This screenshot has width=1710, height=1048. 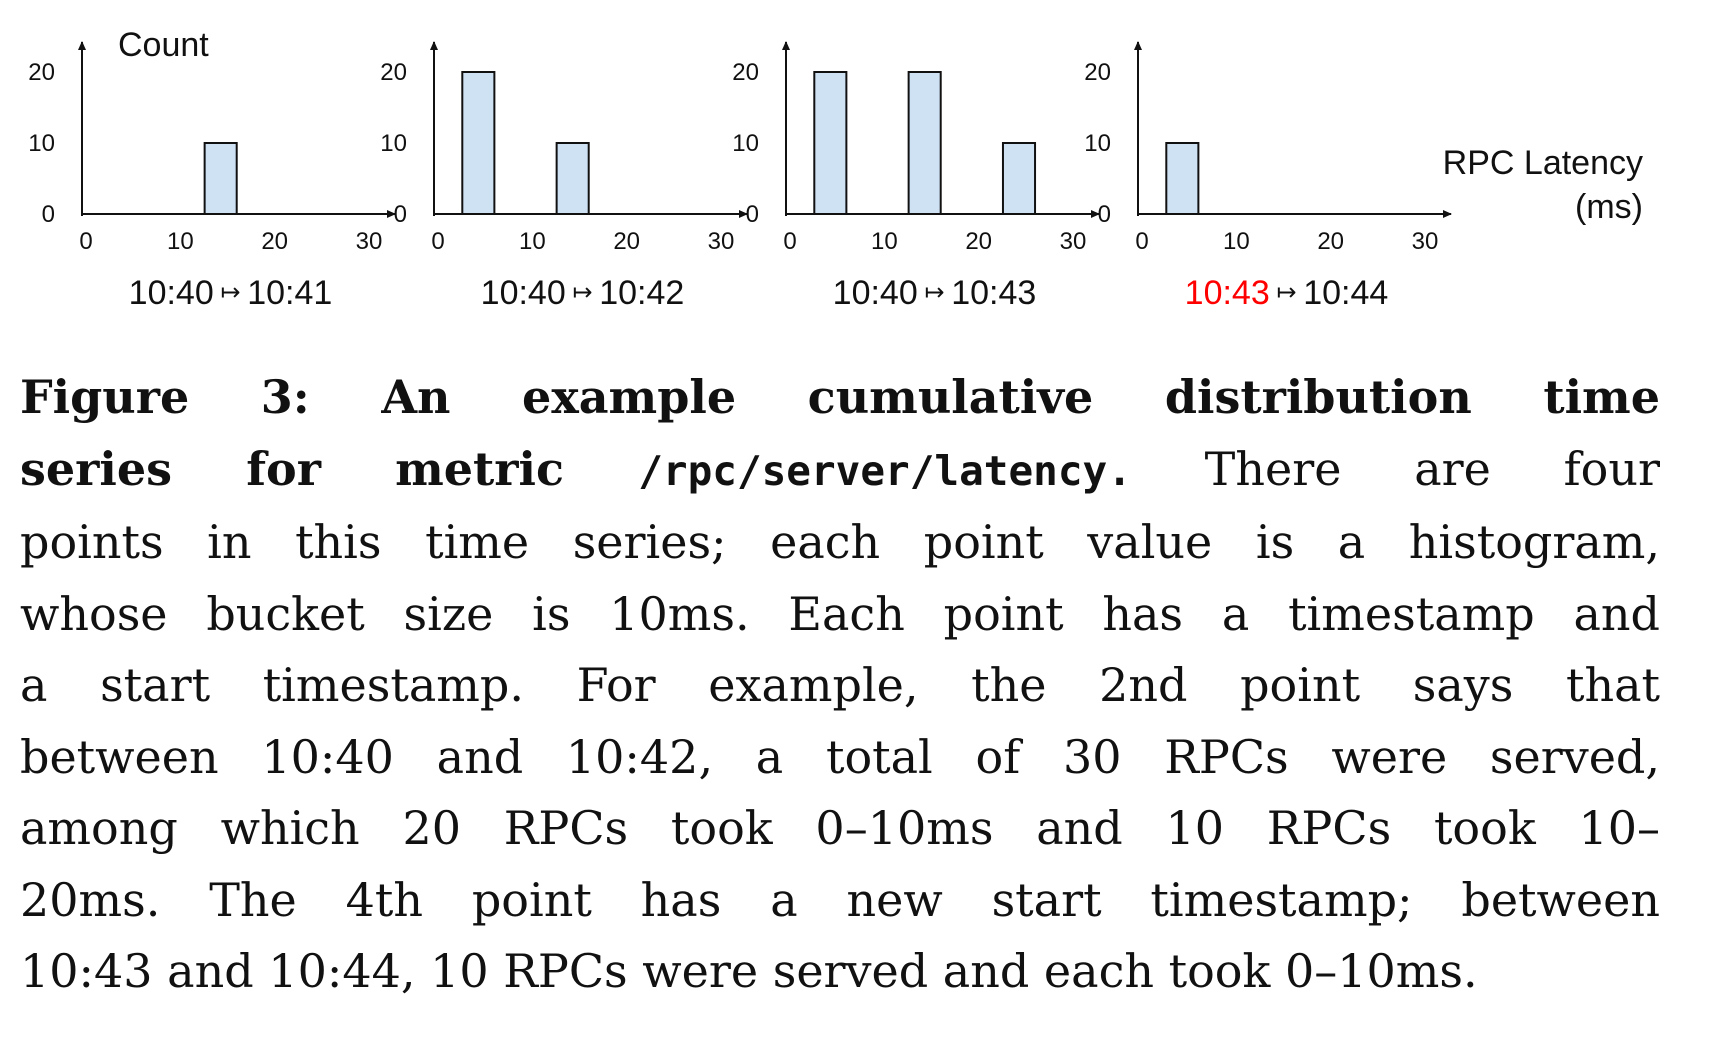 I want to click on panel-1-x-tick-20: 20, so click(x=274, y=241).